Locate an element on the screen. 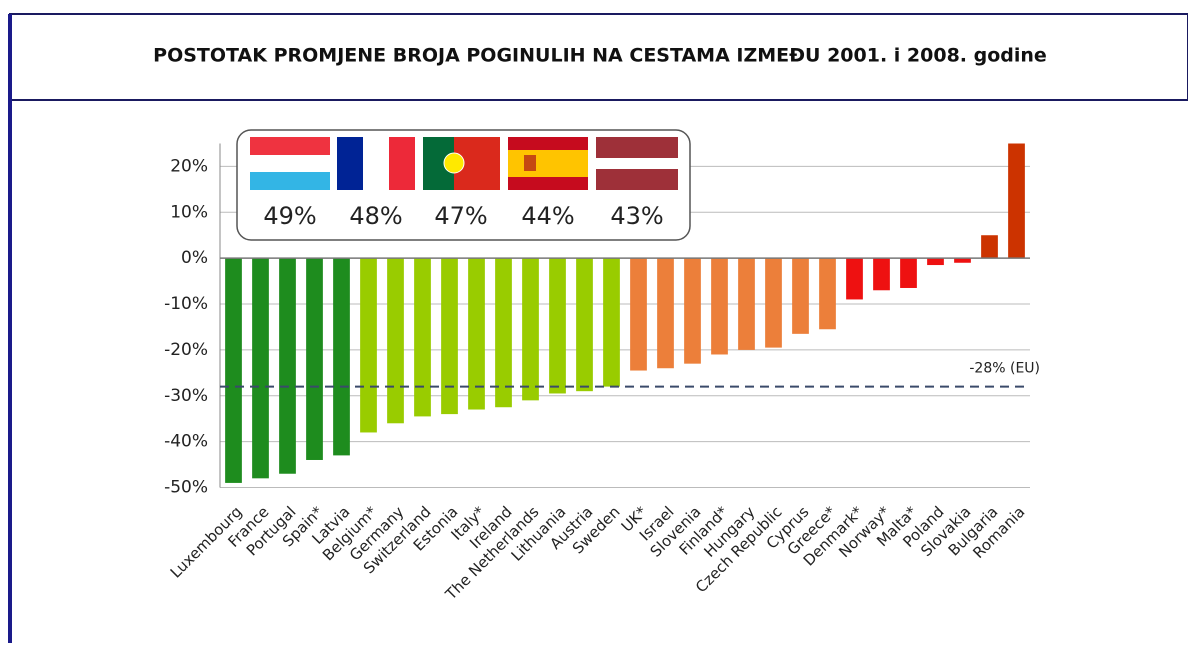 Image resolution: width=1188 pixels, height=647 pixels. y-tick-label: 20% is located at coordinates (189, 166).